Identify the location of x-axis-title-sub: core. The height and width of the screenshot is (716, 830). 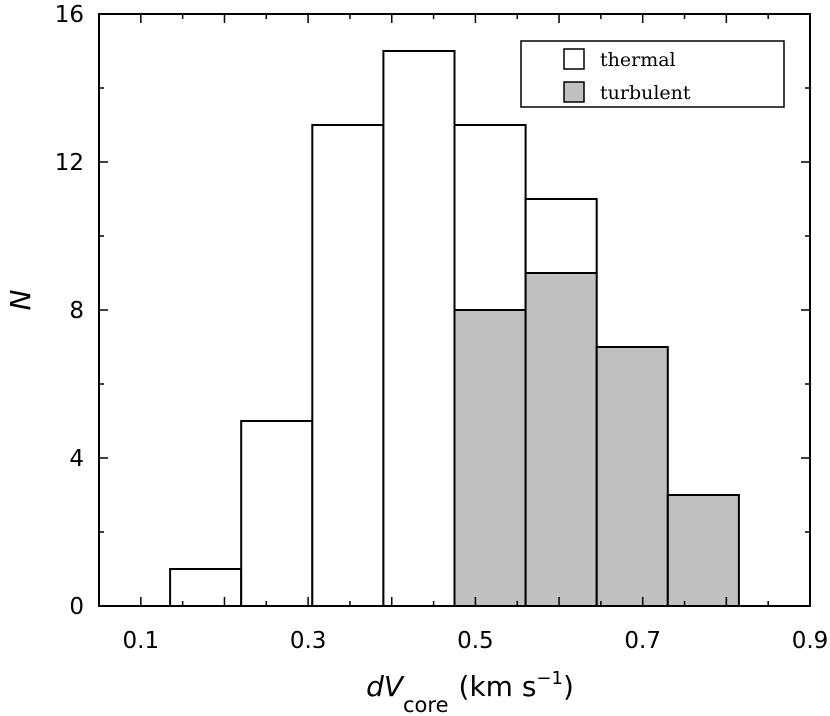
(426, 704).